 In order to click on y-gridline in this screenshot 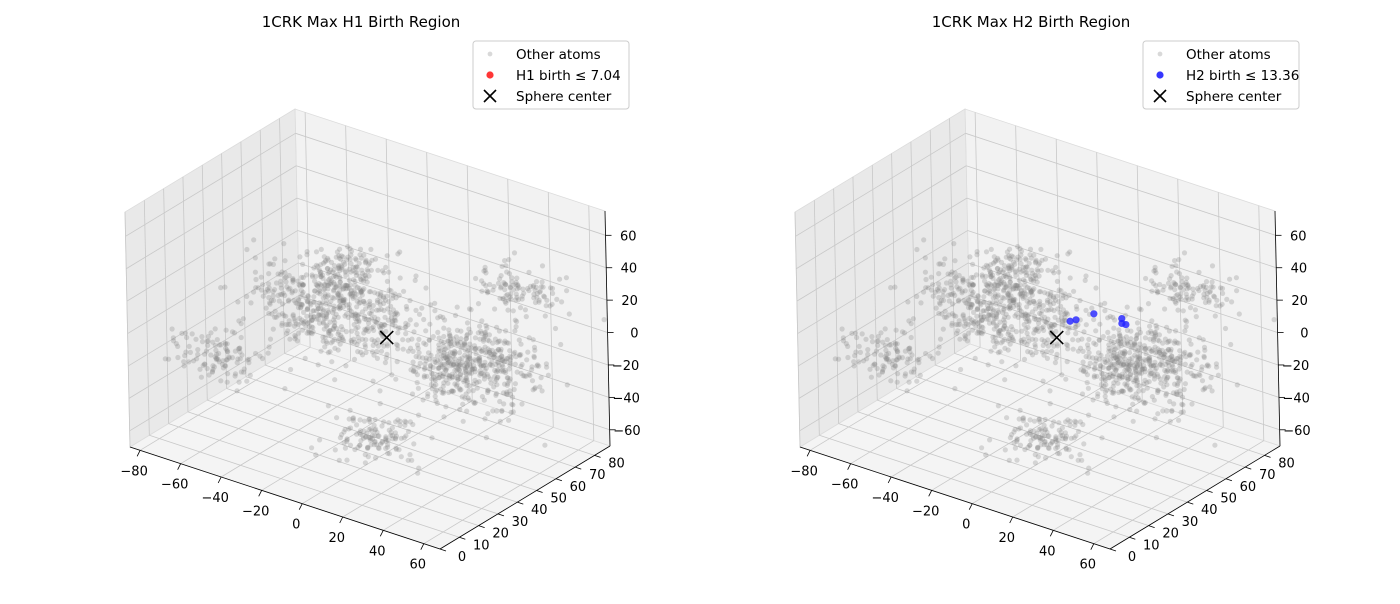, I will do `click(224, 271)`.